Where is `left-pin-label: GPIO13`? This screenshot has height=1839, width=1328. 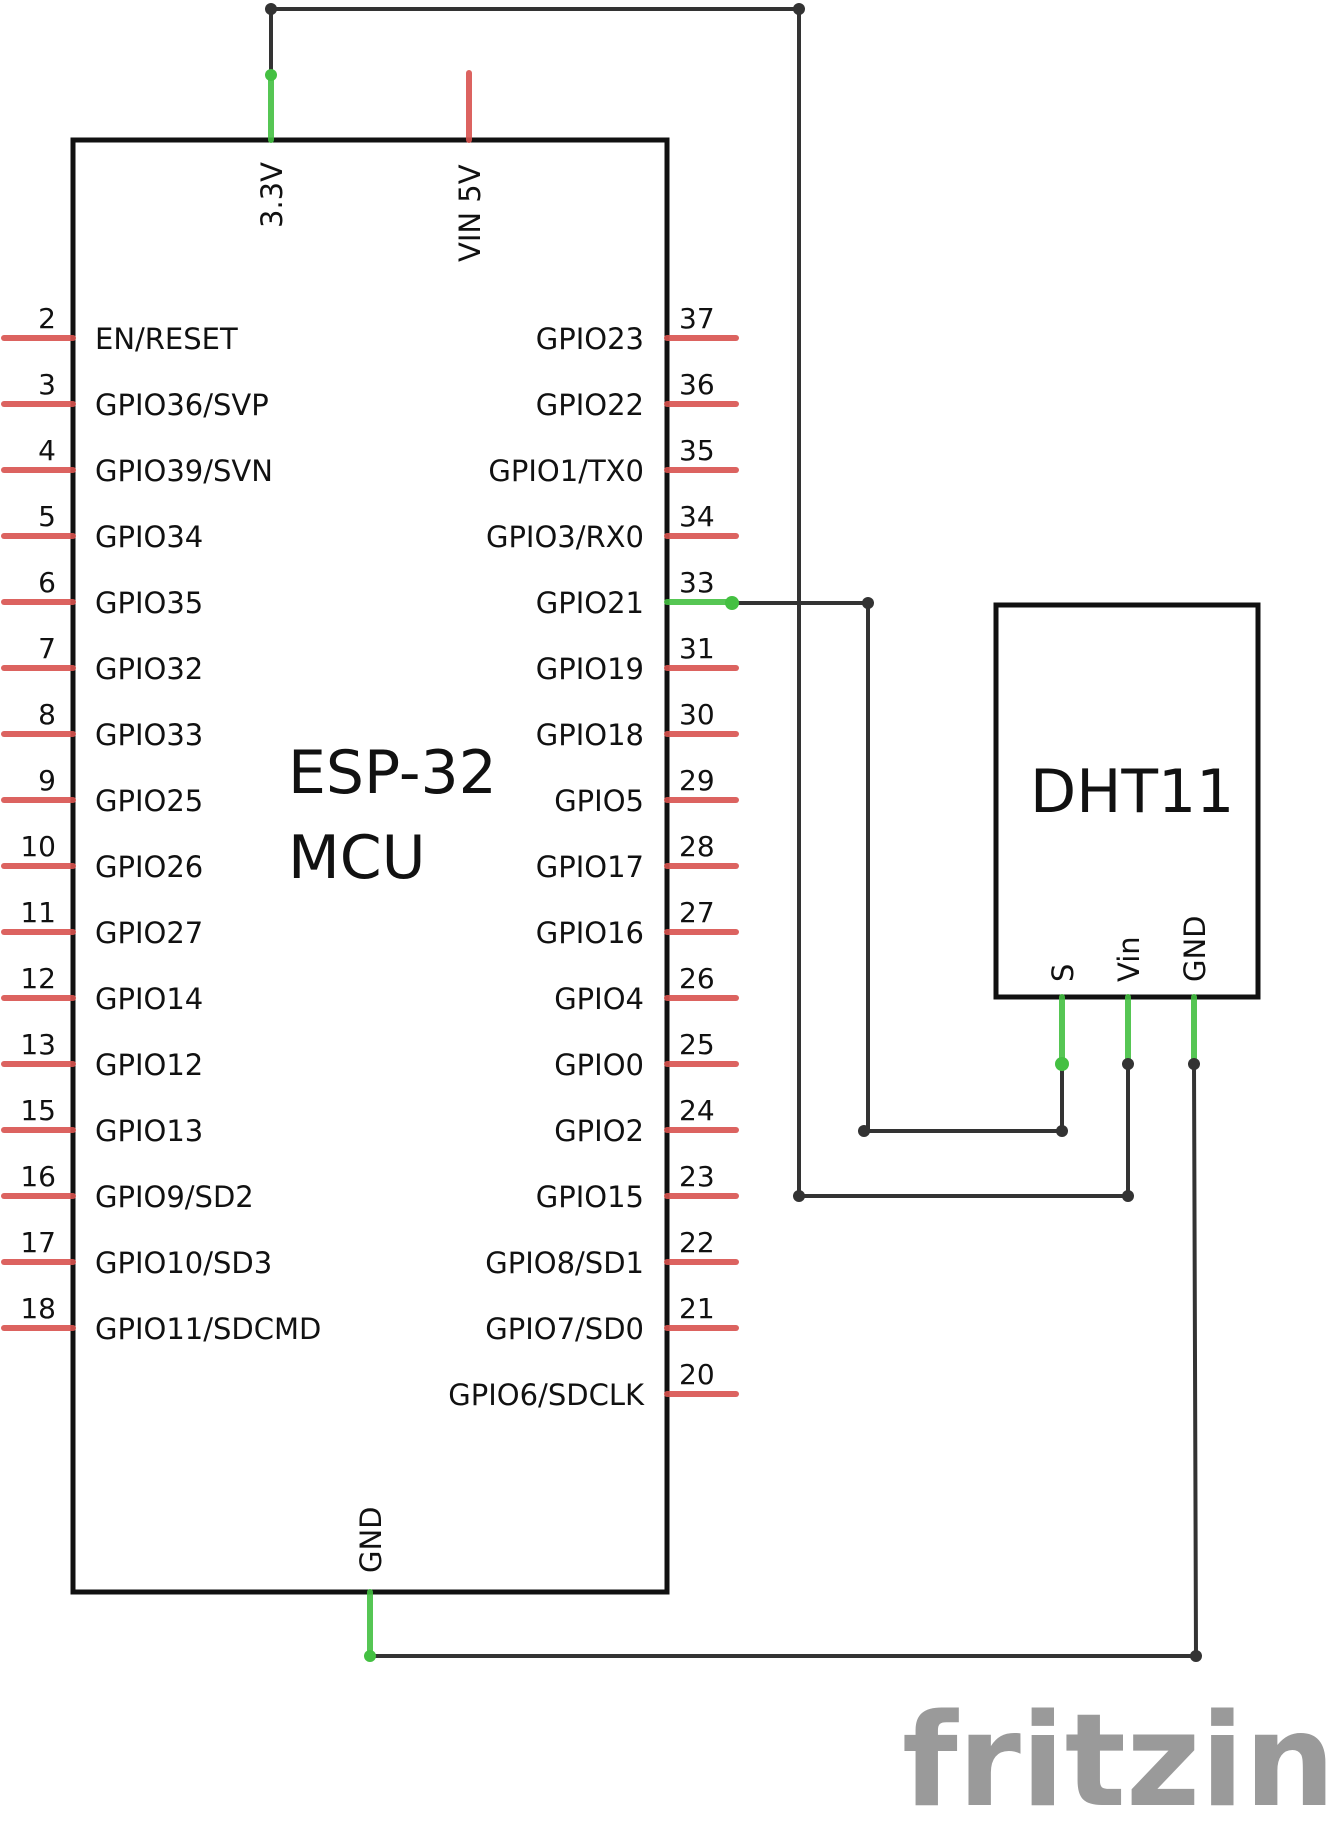
left-pin-label: GPIO13 is located at coordinates (149, 1131).